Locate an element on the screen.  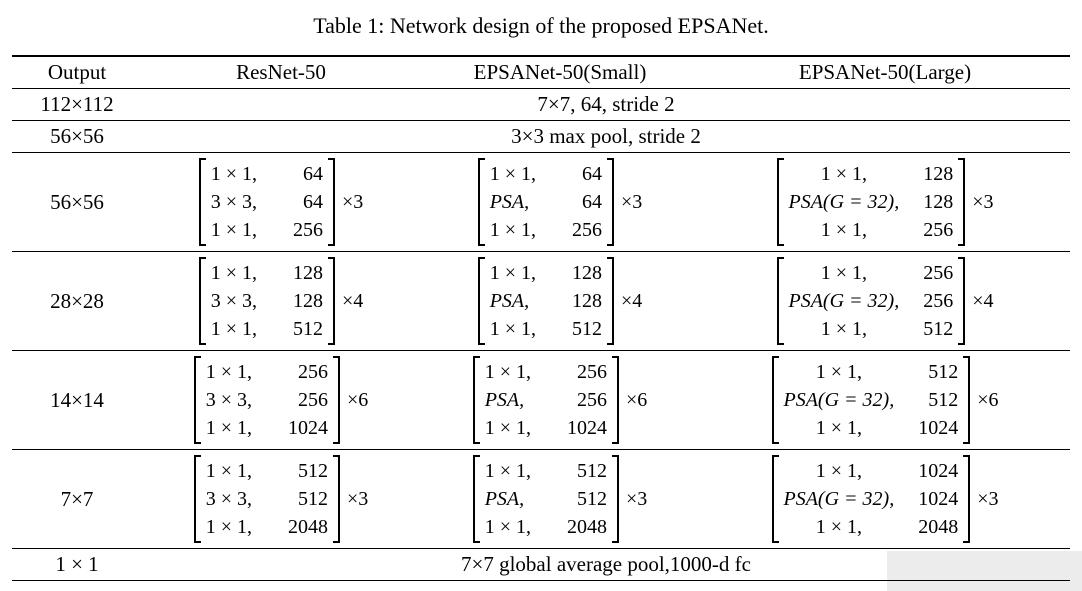
conv-block: 1 × 1, 128 PSA, 128 1 × 1, 512 ×4 is located at coordinates (560, 301).